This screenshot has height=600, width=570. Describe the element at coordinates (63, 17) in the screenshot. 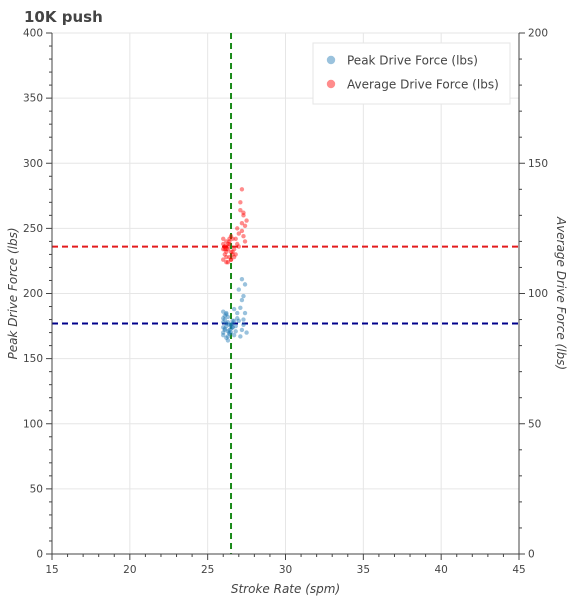

I see `chart-title: 10K push` at that location.